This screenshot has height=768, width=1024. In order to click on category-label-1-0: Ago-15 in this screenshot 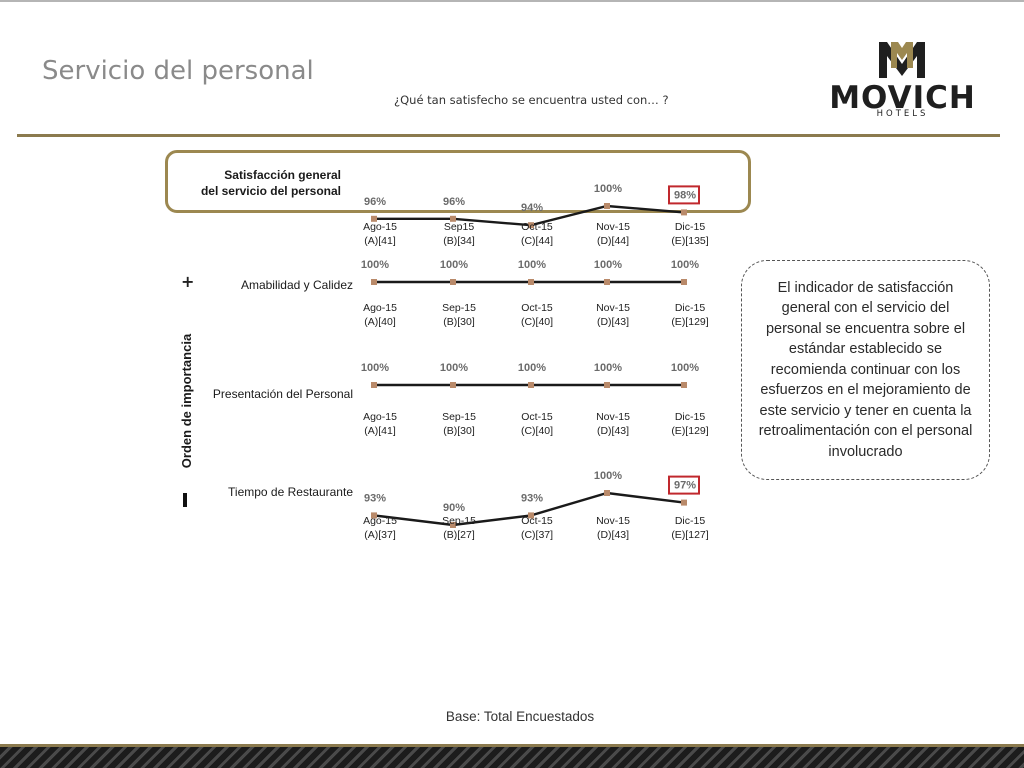, I will do `click(380, 308)`.